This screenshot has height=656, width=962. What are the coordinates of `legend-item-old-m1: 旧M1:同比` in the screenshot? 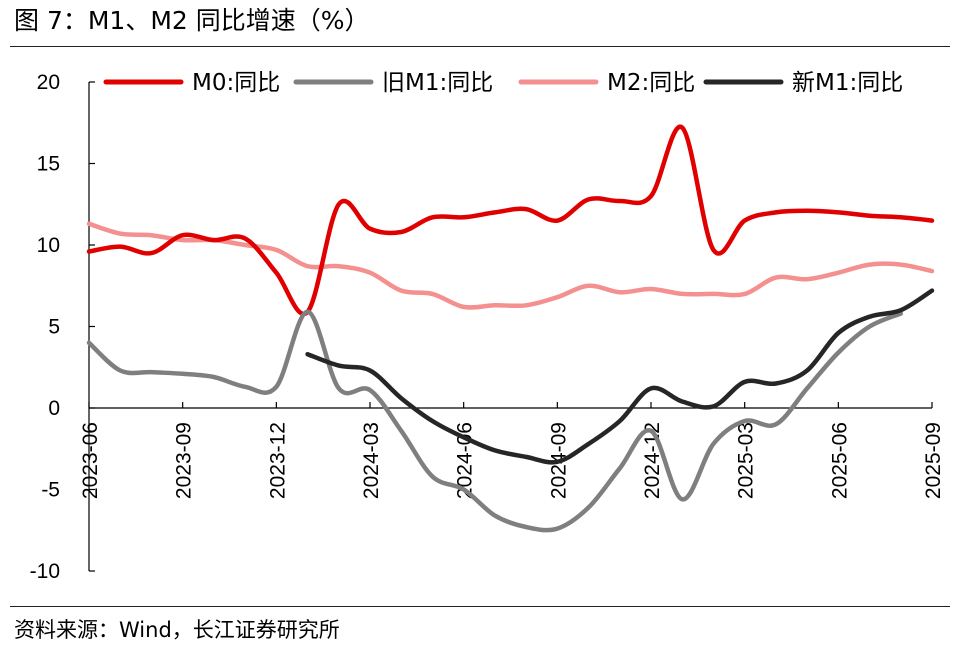 It's located at (393, 83).